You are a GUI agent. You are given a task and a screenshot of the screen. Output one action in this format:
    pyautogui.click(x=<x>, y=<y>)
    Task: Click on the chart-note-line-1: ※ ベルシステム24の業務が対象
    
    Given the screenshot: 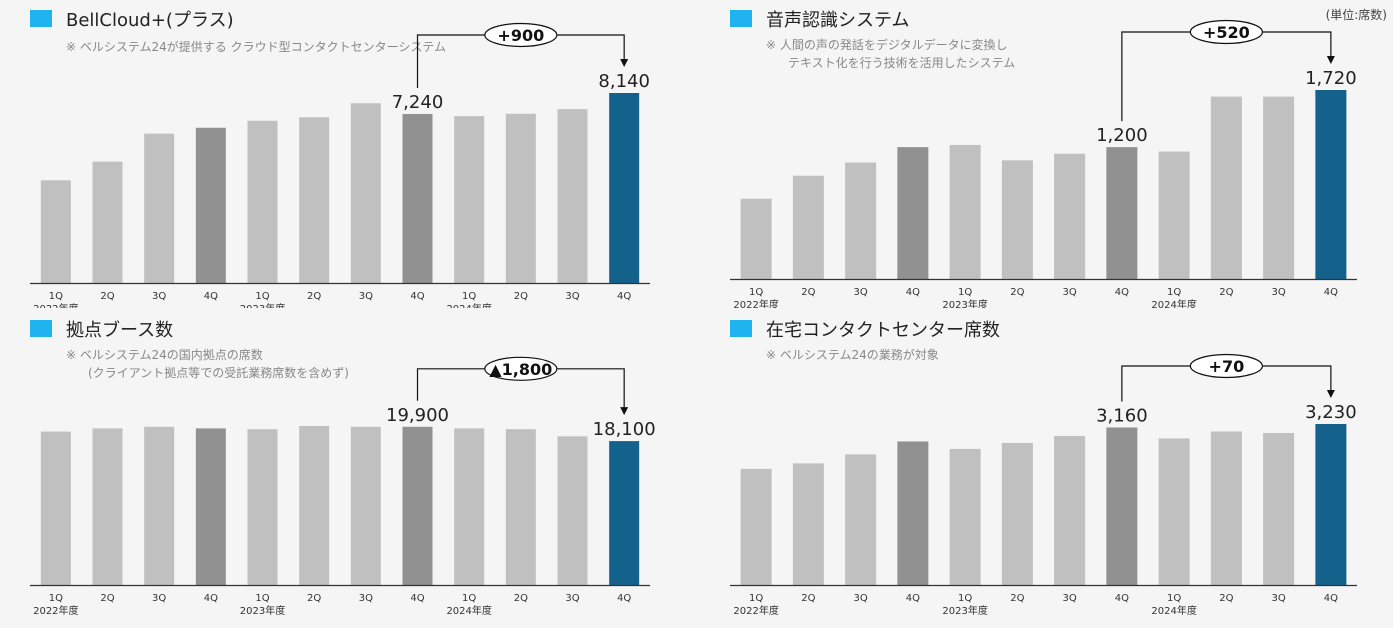 What is the action you would take?
    pyautogui.click(x=852, y=355)
    